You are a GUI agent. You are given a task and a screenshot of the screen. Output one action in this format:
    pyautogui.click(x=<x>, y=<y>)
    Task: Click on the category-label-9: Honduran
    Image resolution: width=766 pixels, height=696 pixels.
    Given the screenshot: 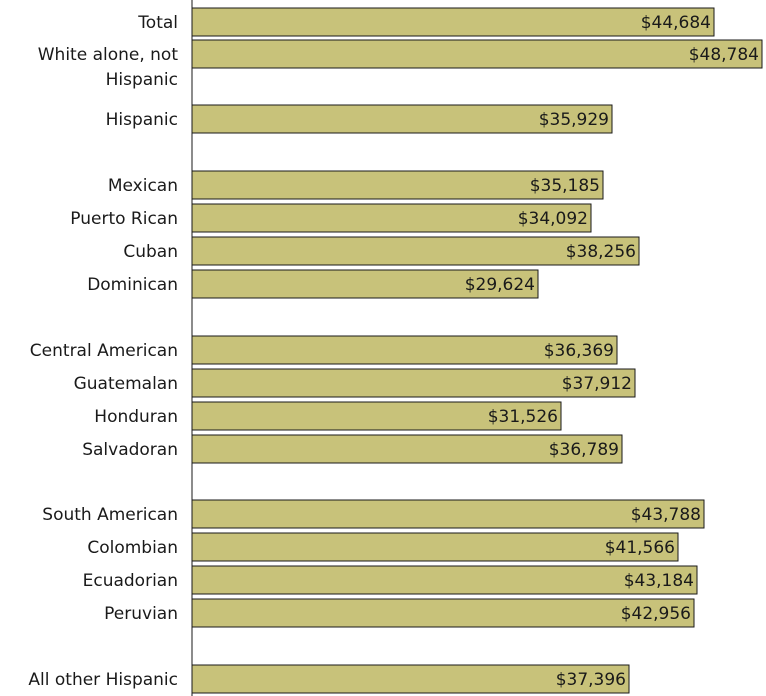 What is the action you would take?
    pyautogui.click(x=136, y=417)
    